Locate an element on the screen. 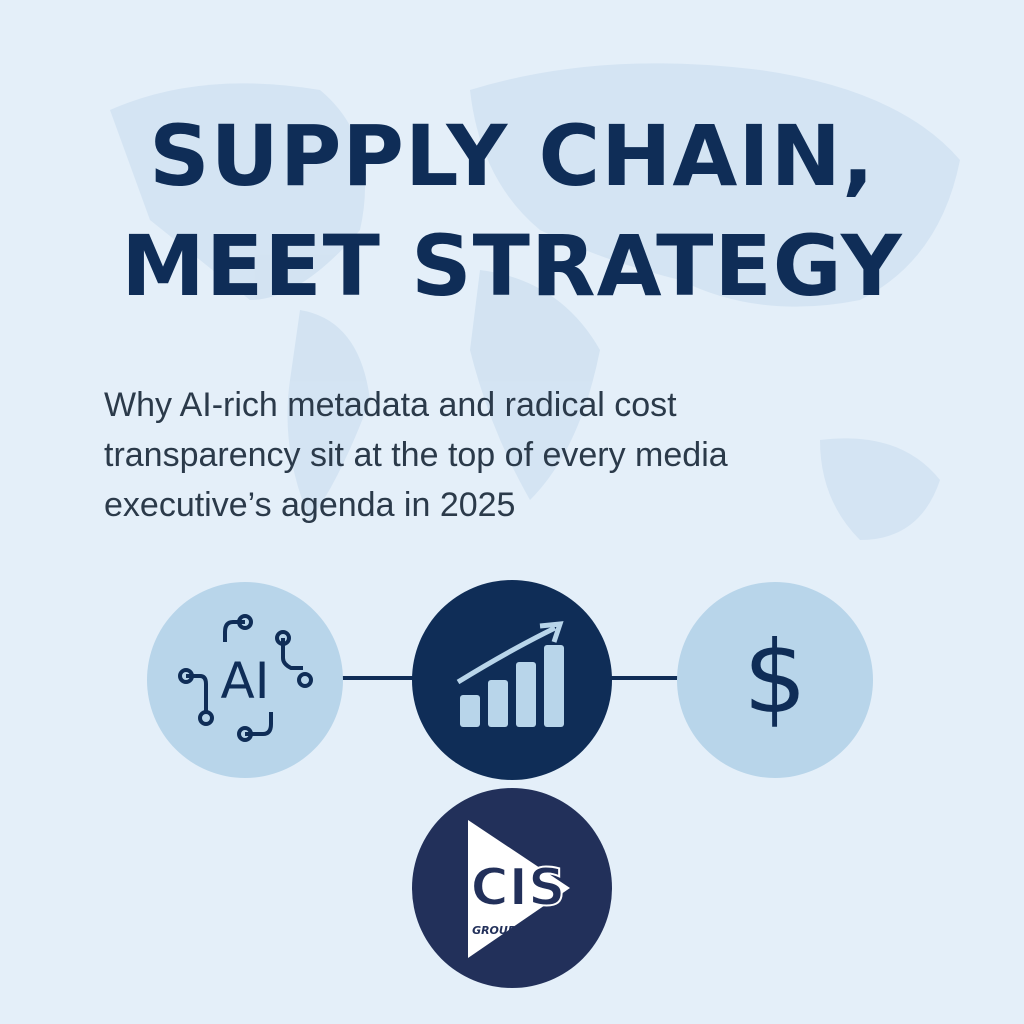 The image size is (1024, 1024). ai-icon: AI is located at coordinates (245, 680).